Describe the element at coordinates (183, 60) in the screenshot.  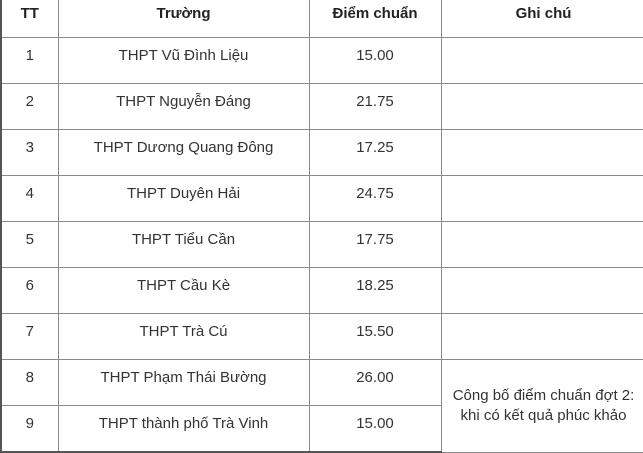
I see `school-name: THPT Vũ Đình Liệu` at that location.